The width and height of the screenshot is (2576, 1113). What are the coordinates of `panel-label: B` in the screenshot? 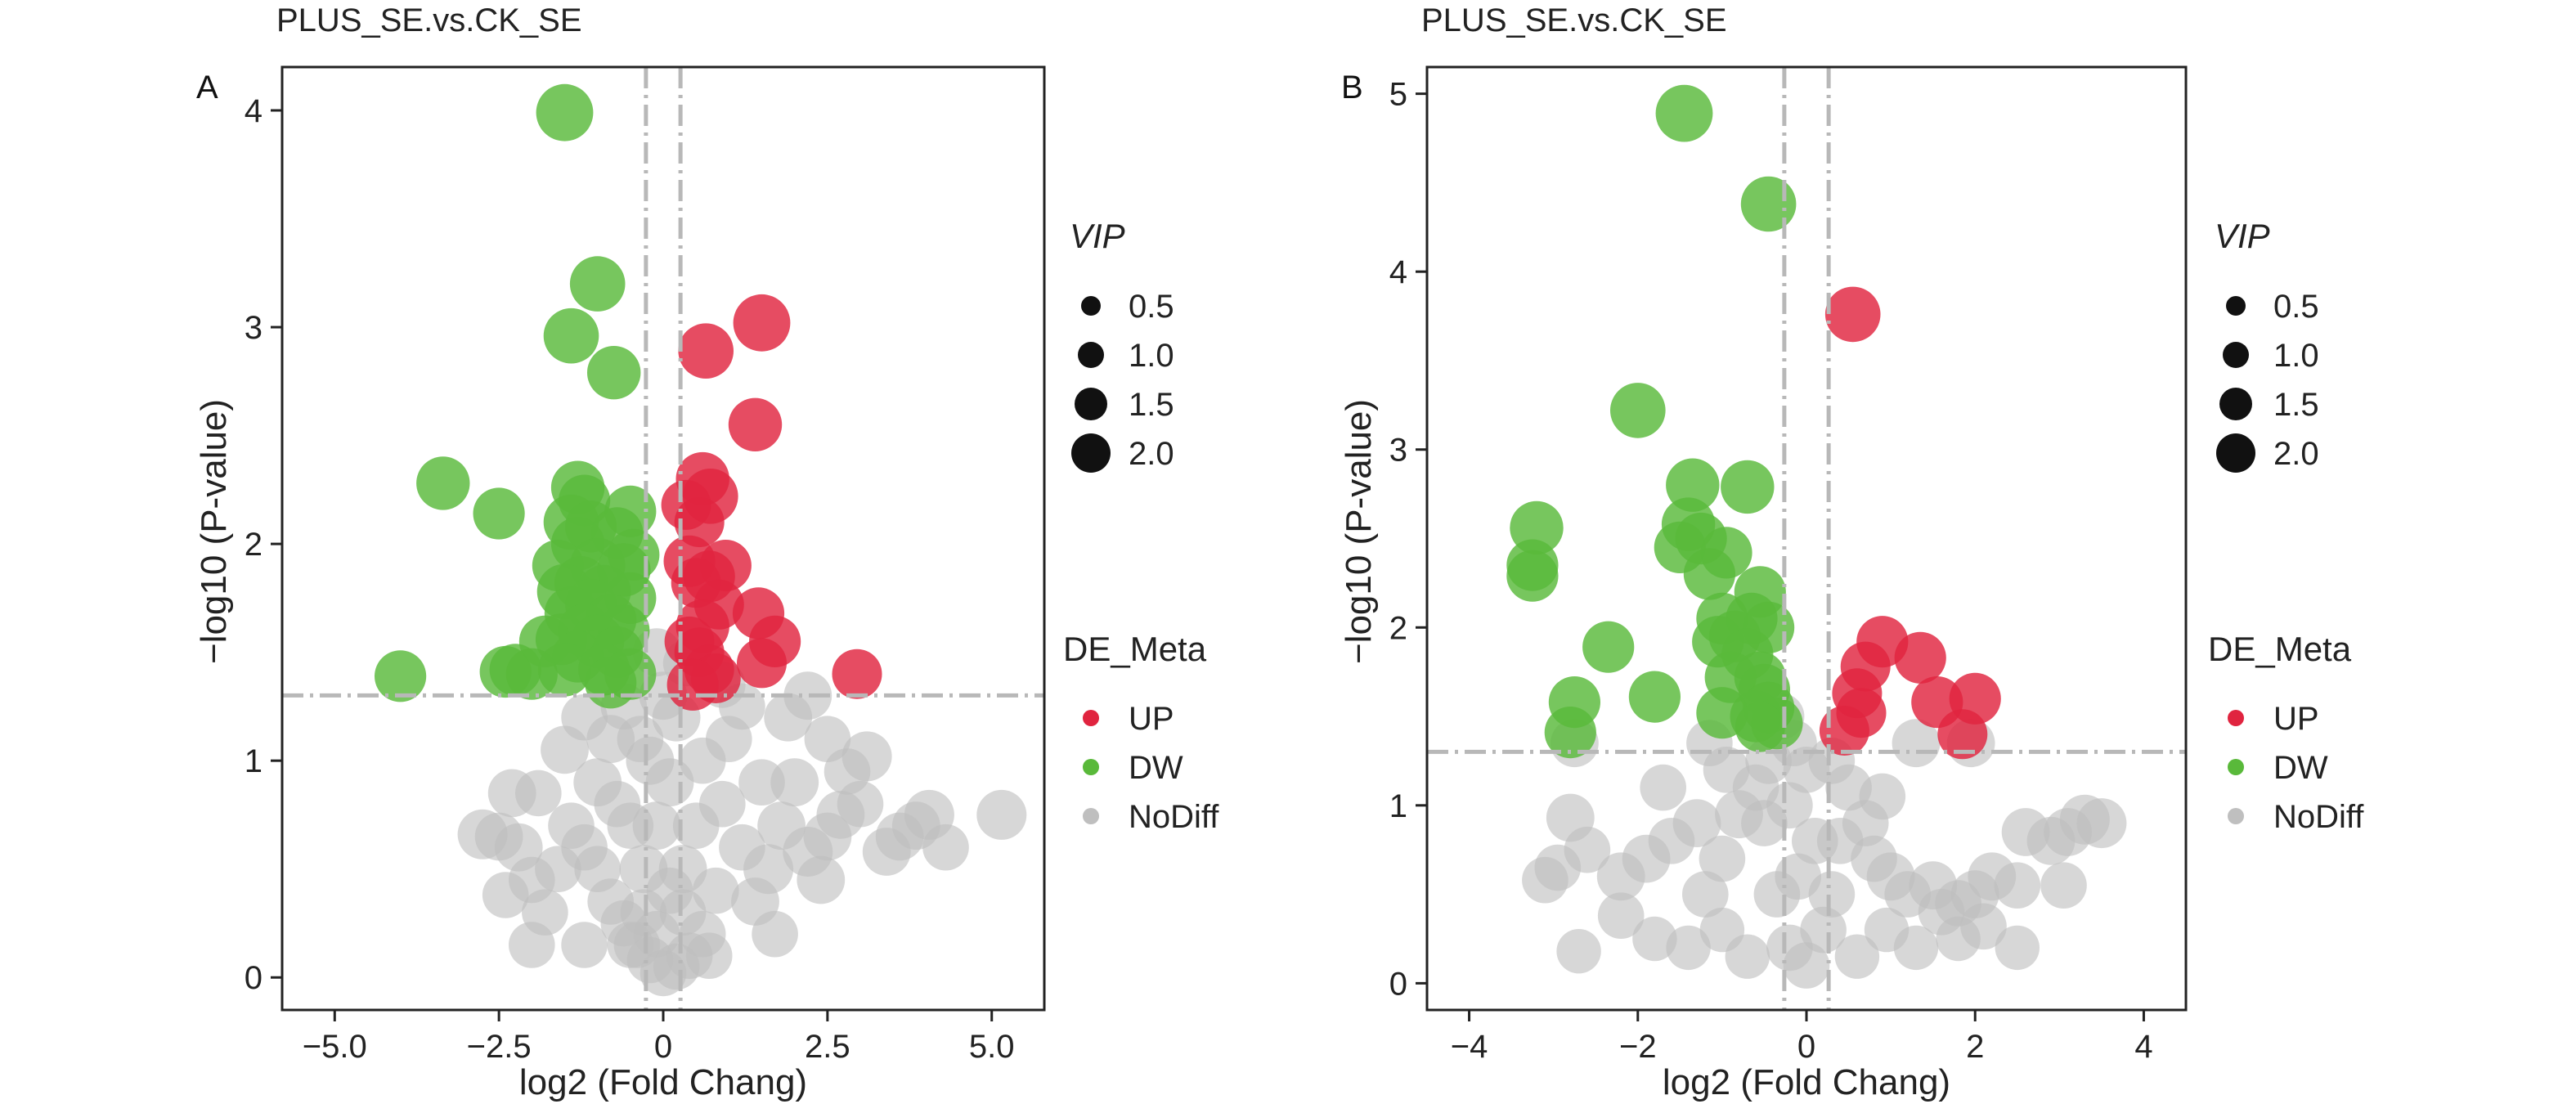 It's located at (1352, 88).